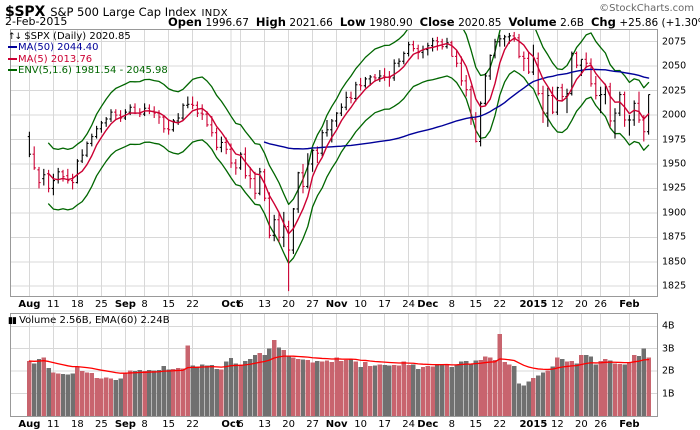 The height and width of the screenshot is (430, 700). Describe the element at coordinates (674, 91) in the screenshot. I see `price-y-tick: 2025` at that location.